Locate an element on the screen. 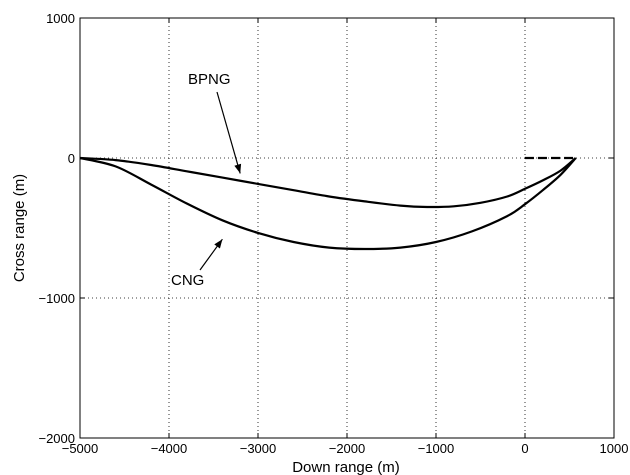  annotation-group: BPNG CNG is located at coordinates (206, 180).